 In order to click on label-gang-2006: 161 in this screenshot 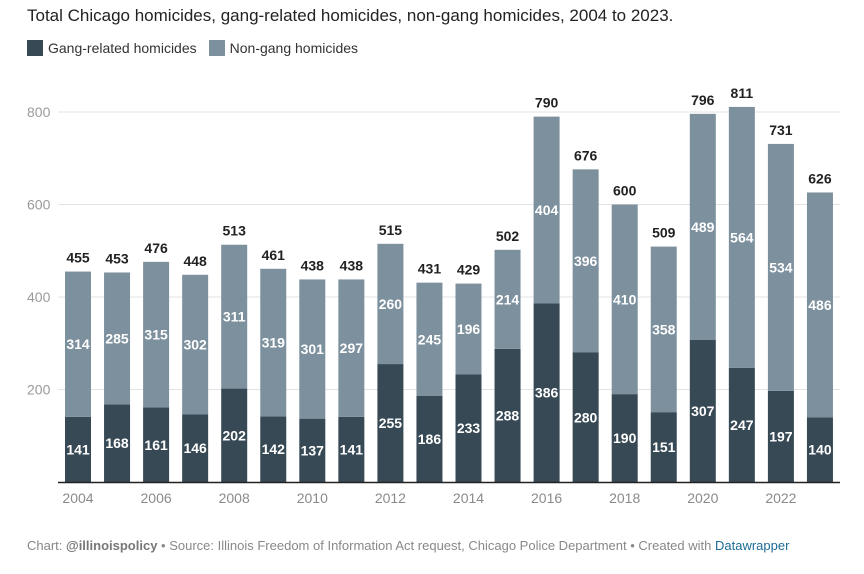, I will do `click(156, 445)`.